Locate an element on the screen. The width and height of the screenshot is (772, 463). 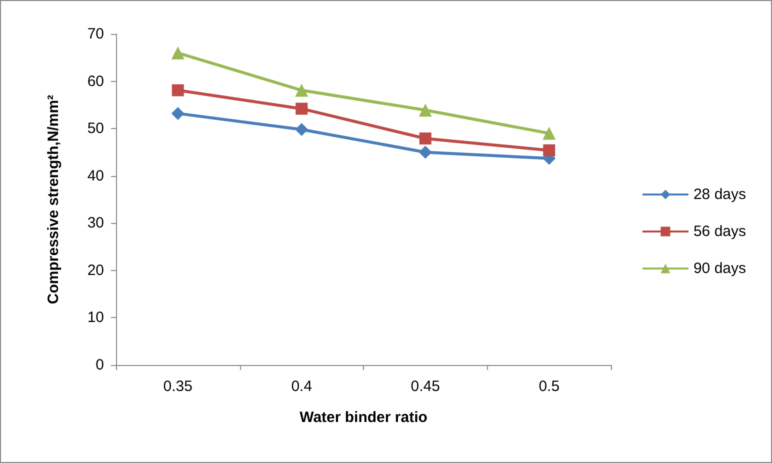
x-axis-title: Water binder ratio is located at coordinates (364, 417).